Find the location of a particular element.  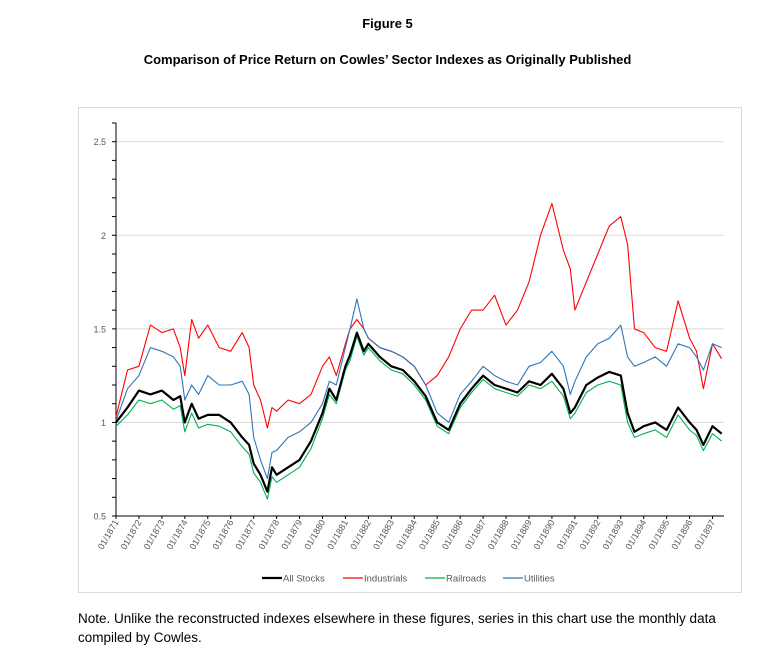

legend-label: Industrials is located at coordinates (386, 579).